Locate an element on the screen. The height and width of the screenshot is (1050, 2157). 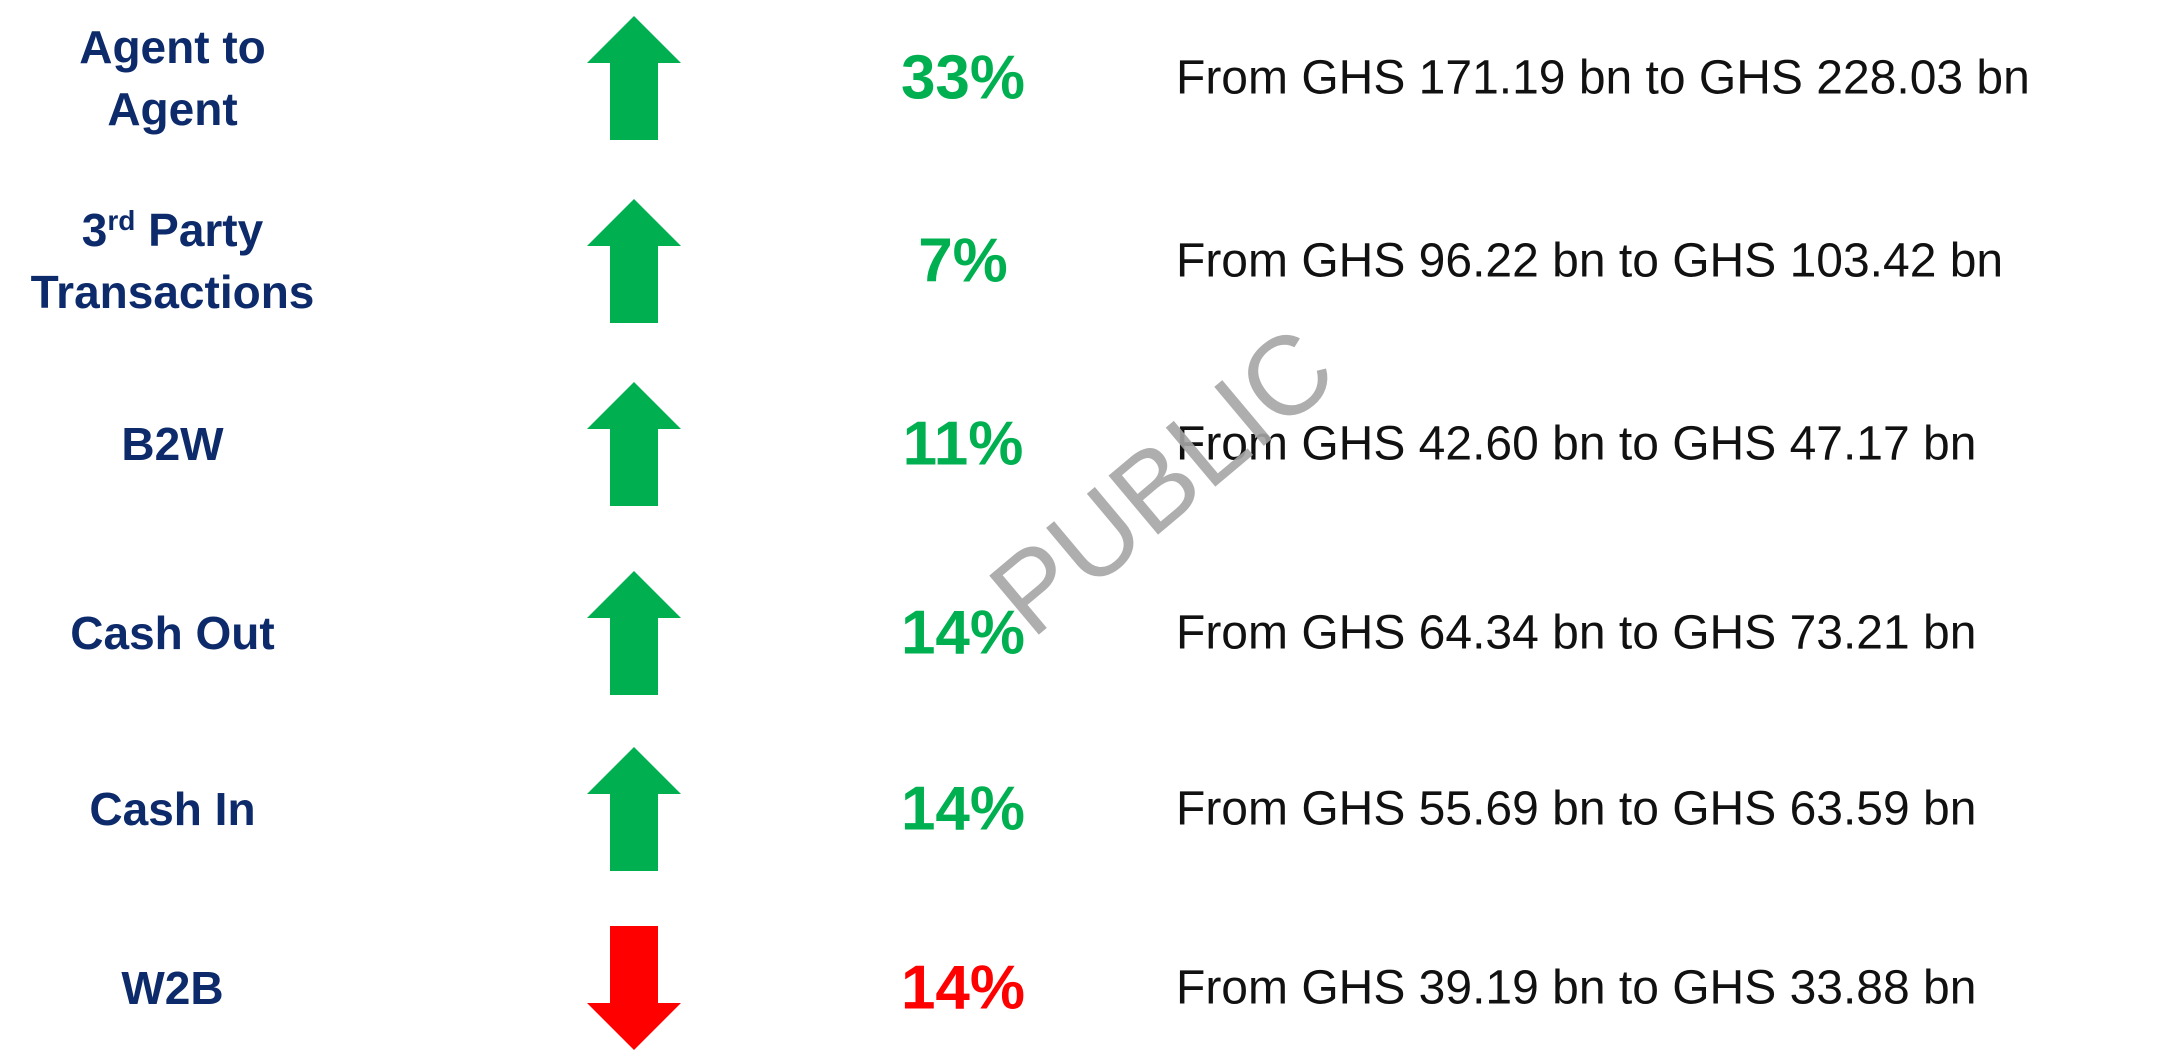
change-detail: From GHS 64.34 bn to GHS 73.21 bn is located at coordinates (1576, 633).